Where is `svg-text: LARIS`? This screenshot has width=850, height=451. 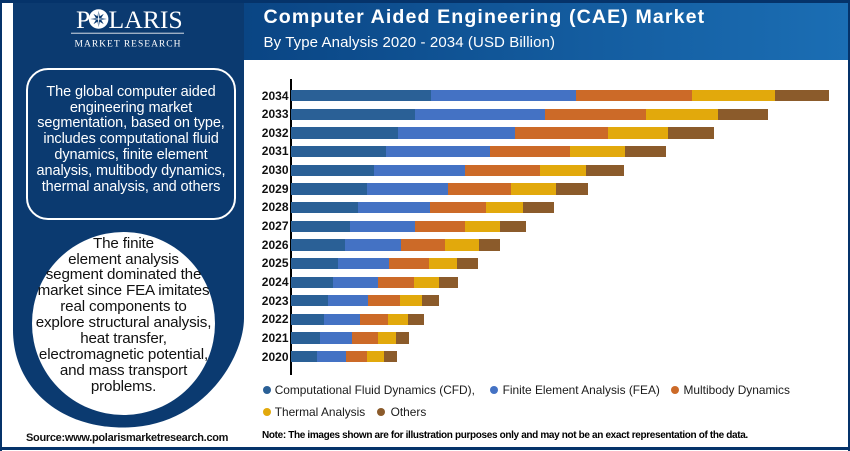 svg-text: LARIS is located at coordinates (146, 19).